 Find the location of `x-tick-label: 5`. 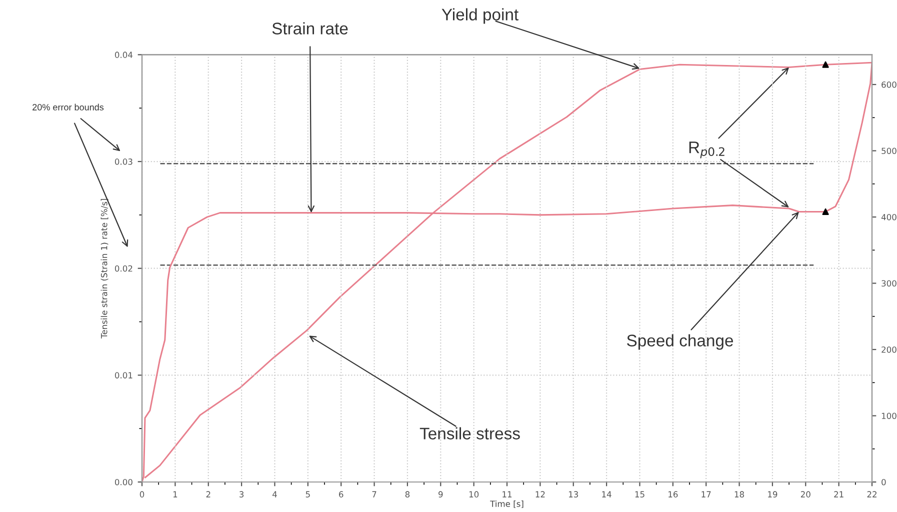

x-tick-label: 5 is located at coordinates (308, 494).